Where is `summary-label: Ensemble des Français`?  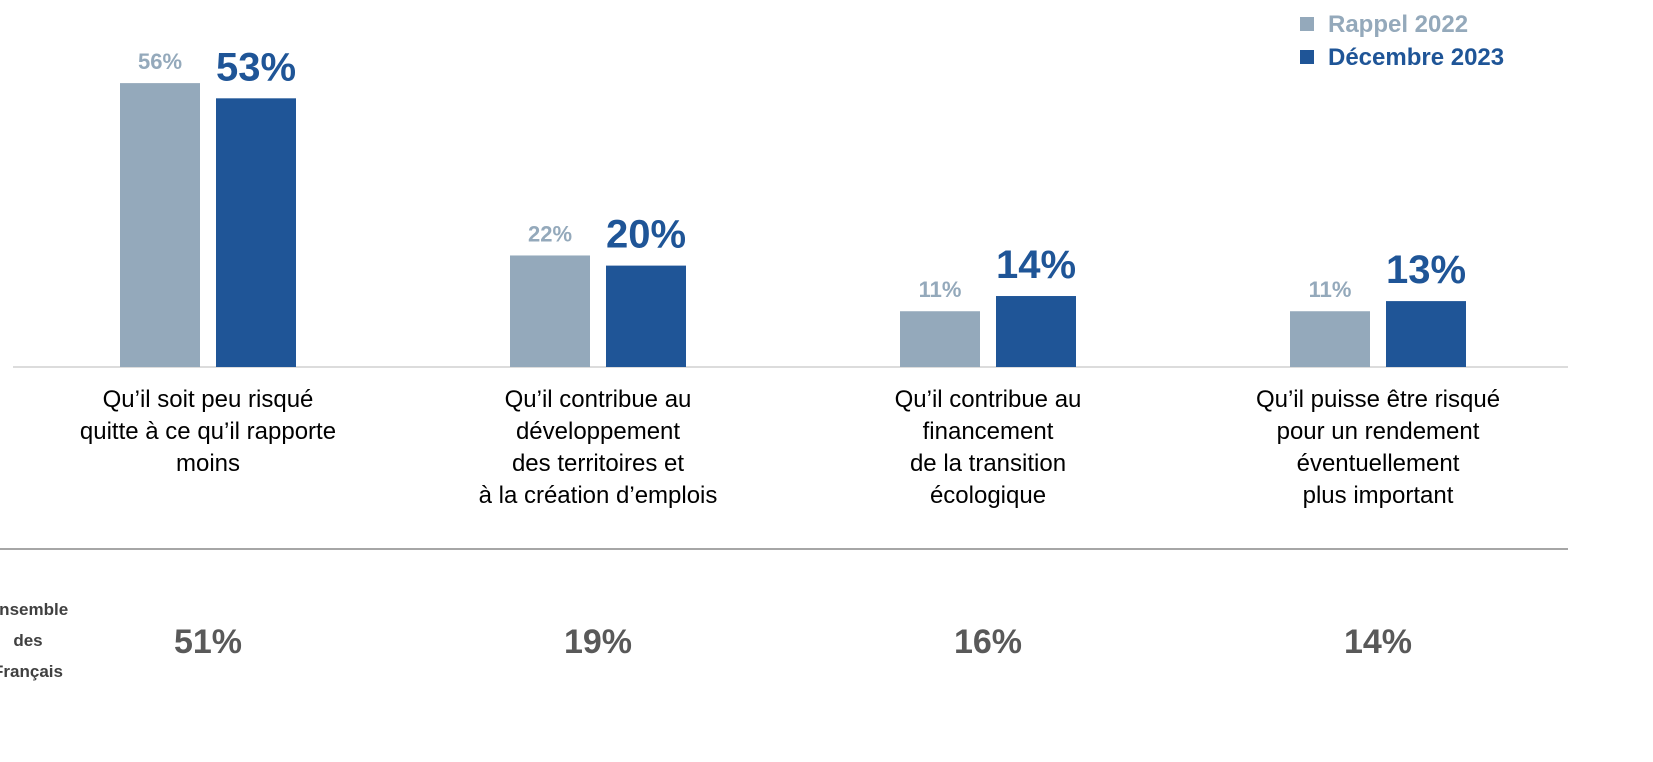
summary-label: Ensemble des Français is located at coordinates (34, 640).